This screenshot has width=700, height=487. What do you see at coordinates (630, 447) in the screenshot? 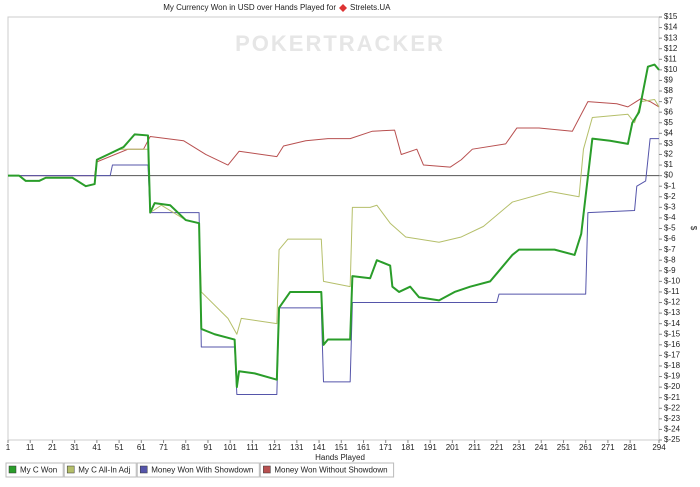
I see `x-tick-label: 281` at bounding box center [630, 447].